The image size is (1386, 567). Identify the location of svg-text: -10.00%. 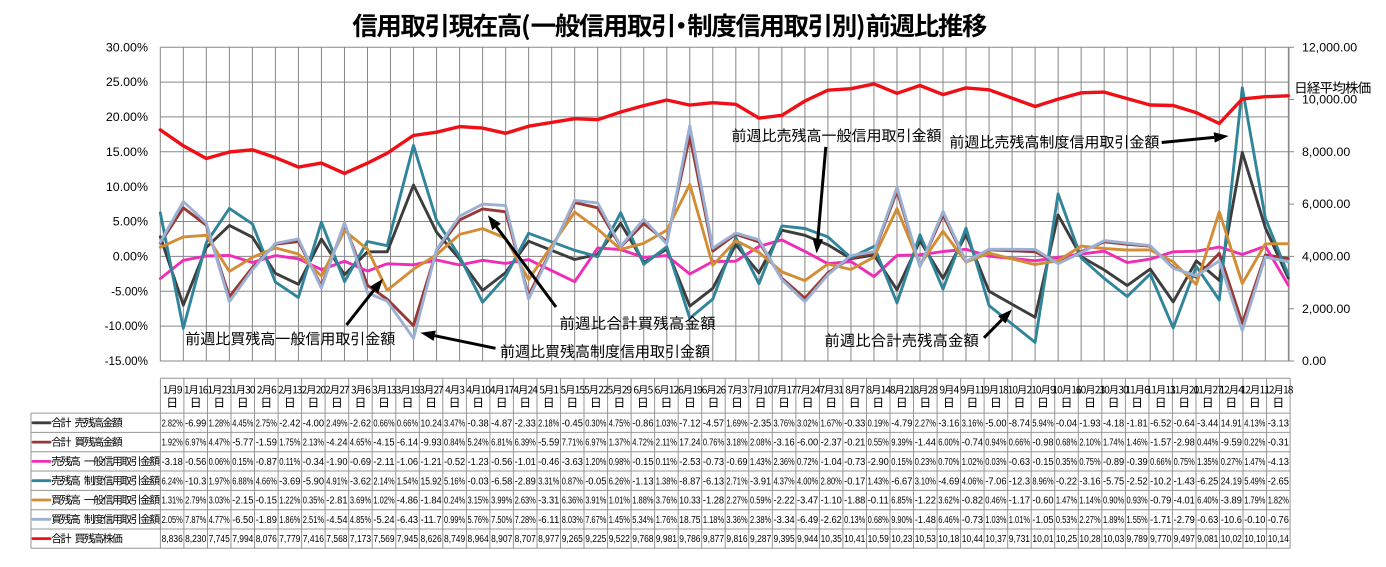
(126, 327).